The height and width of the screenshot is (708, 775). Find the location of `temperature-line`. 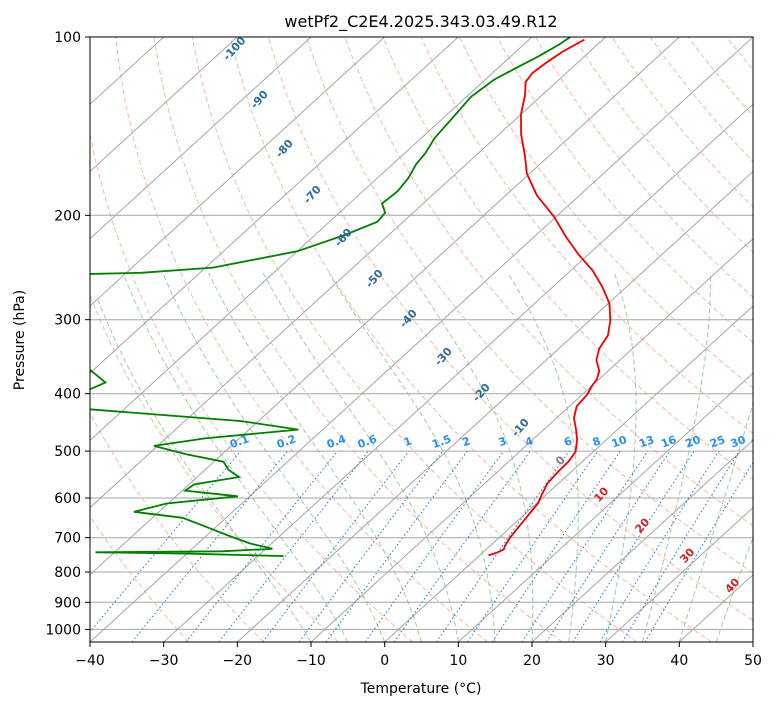

temperature-line is located at coordinates (550, 297).